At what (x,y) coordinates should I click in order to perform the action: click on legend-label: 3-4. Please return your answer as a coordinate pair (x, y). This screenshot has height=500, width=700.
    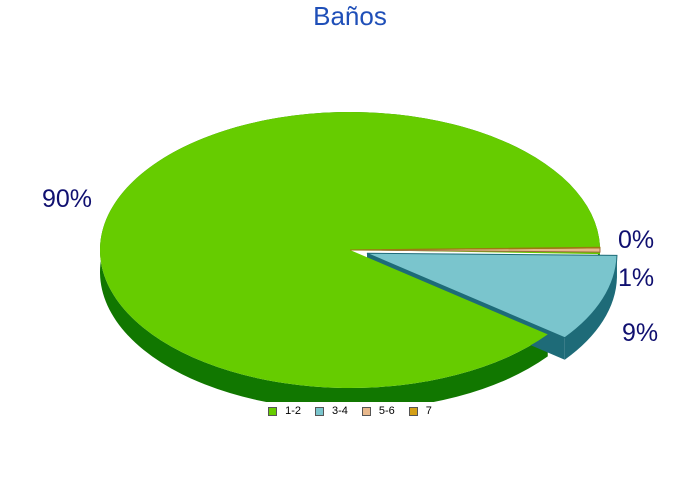
    Looking at the image, I should click on (339, 411).